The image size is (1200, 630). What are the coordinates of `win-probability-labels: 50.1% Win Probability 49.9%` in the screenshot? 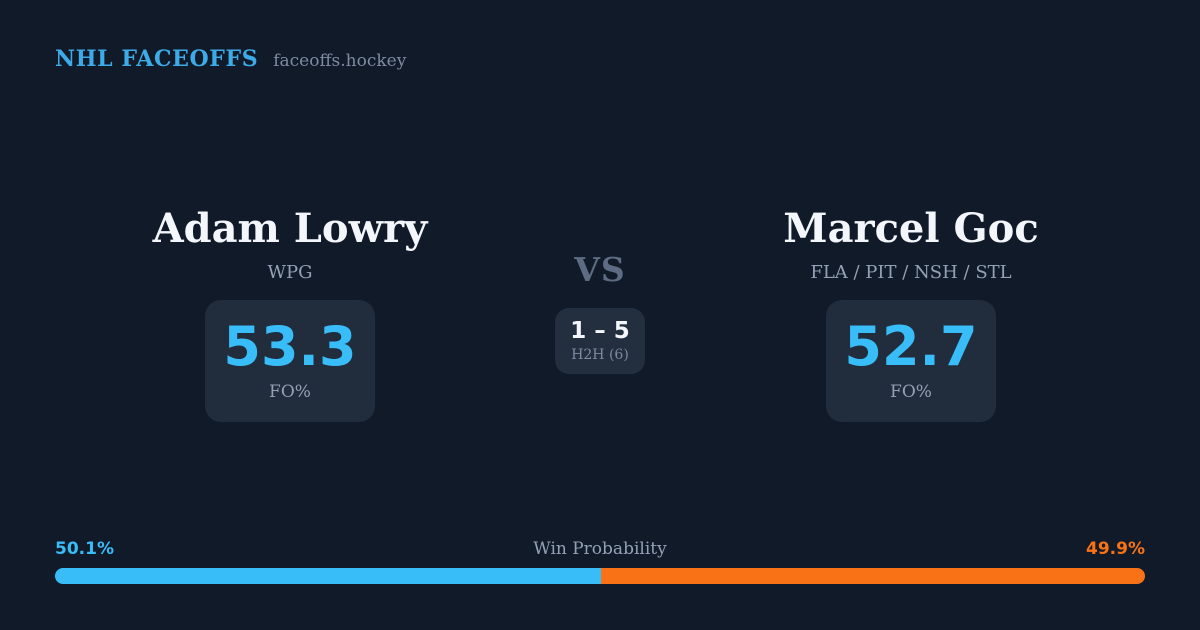 It's located at (600, 549).